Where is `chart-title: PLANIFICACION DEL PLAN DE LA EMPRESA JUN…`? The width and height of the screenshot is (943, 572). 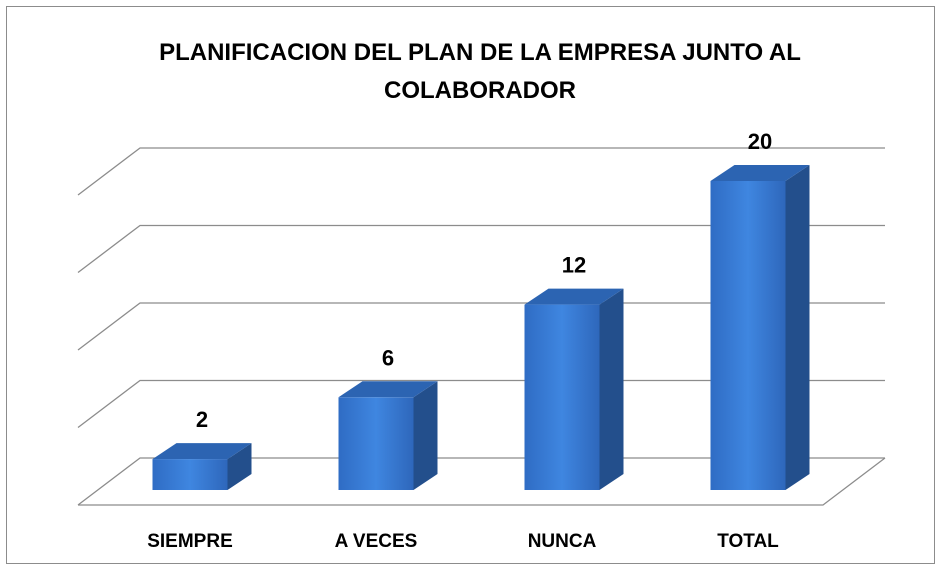
chart-title: PLANIFICACION DEL PLAN DE LA EMPRESA JUN… is located at coordinates (480, 71).